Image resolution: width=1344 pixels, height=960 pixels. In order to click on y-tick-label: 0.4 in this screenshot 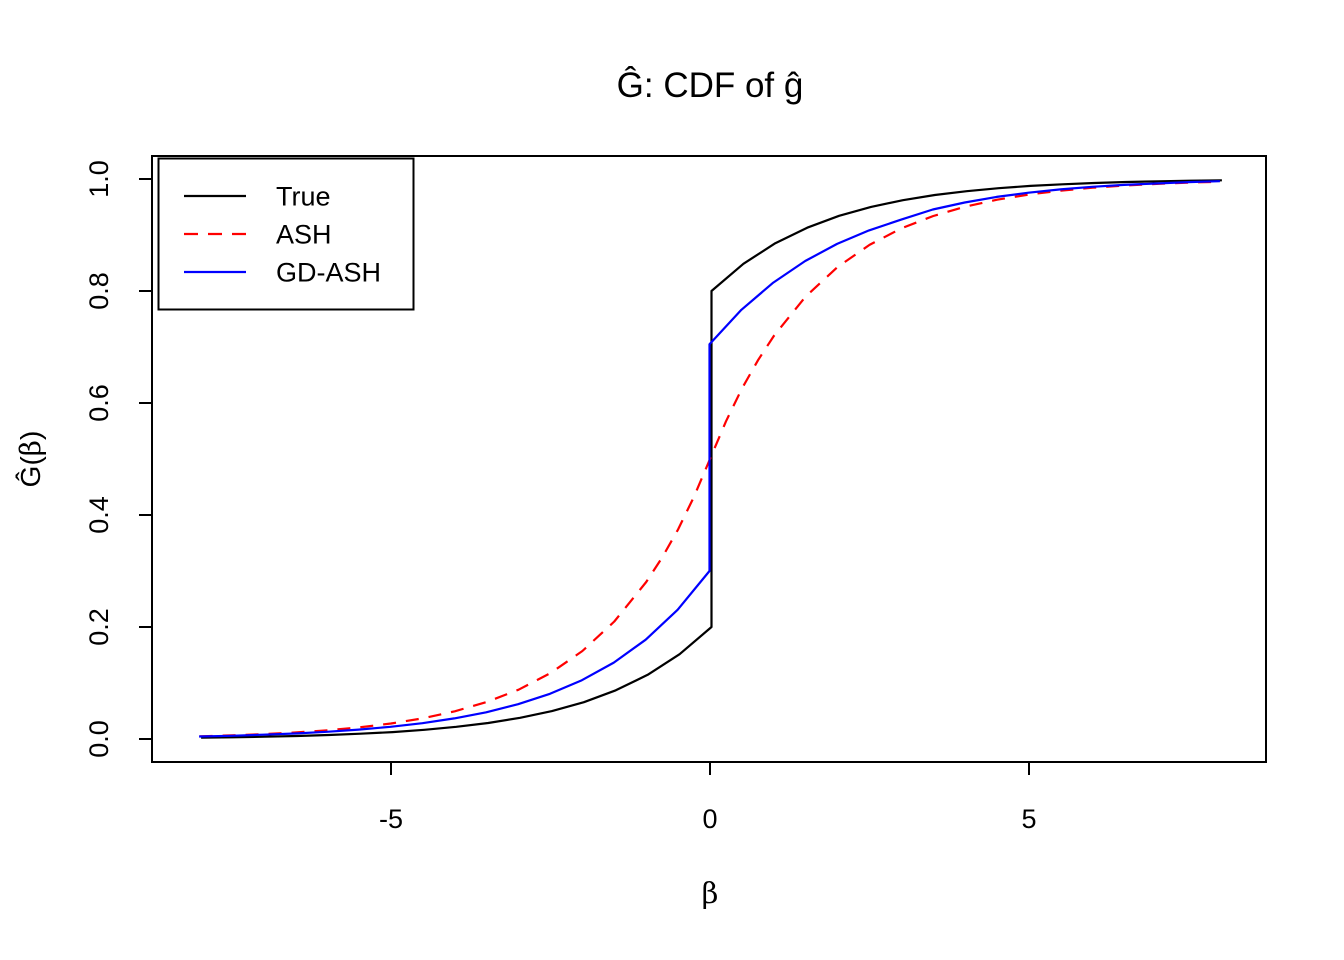, I will do `click(99, 515)`.